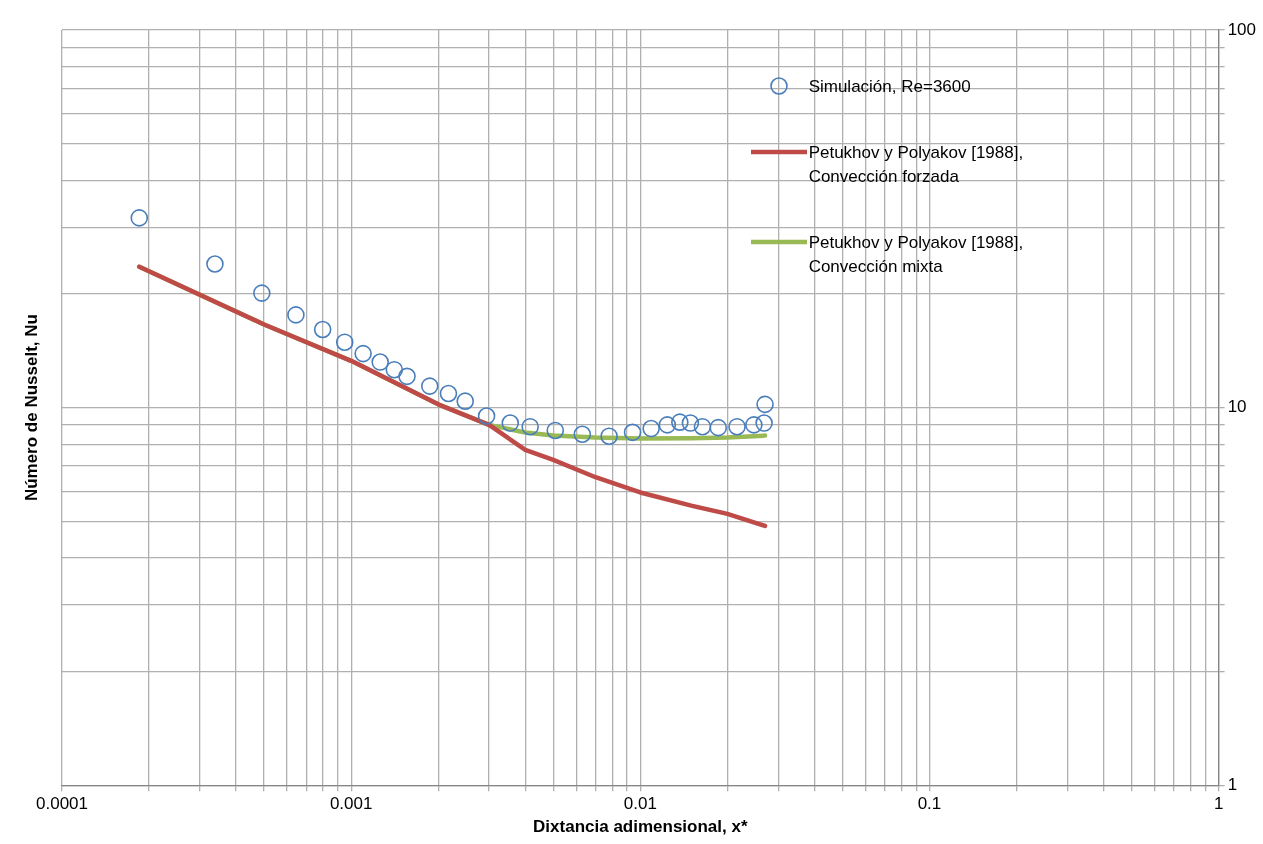 The width and height of the screenshot is (1263, 844). I want to click on legend-label: Petukhov y Polyakov [1988], Convección forzada, so click(916, 165).